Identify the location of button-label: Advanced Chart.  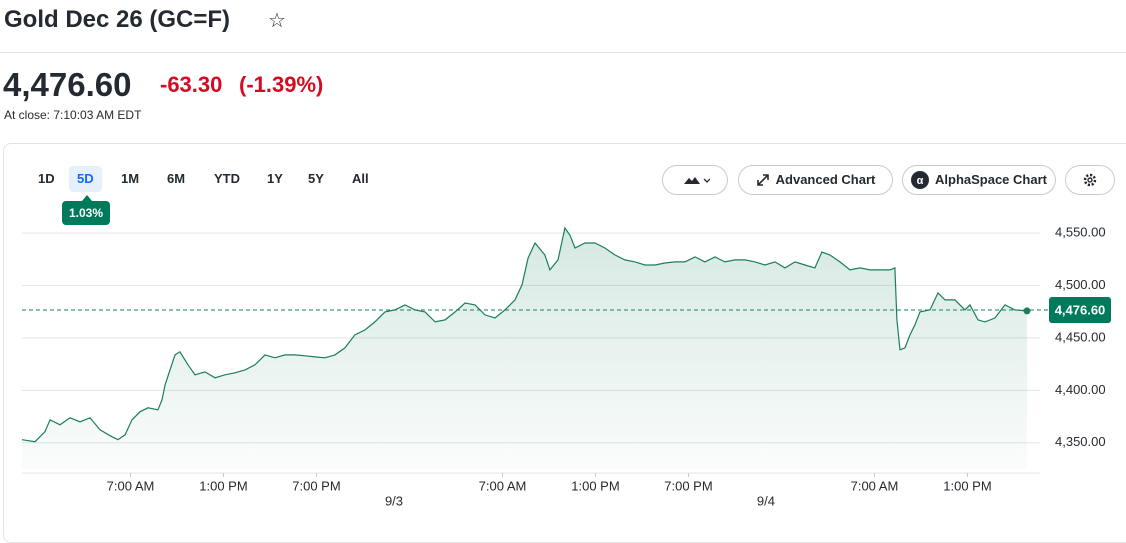
(825, 179).